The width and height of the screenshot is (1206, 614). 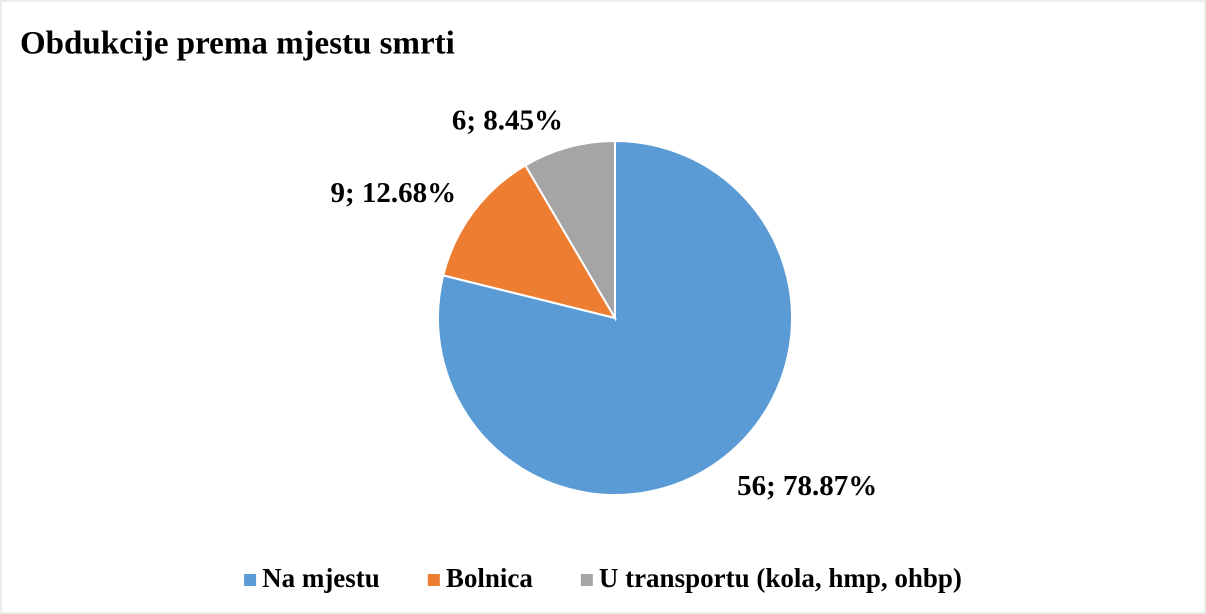 What do you see at coordinates (237, 44) in the screenshot?
I see `chart-title: Obdukcije prema mjestu smrti` at bounding box center [237, 44].